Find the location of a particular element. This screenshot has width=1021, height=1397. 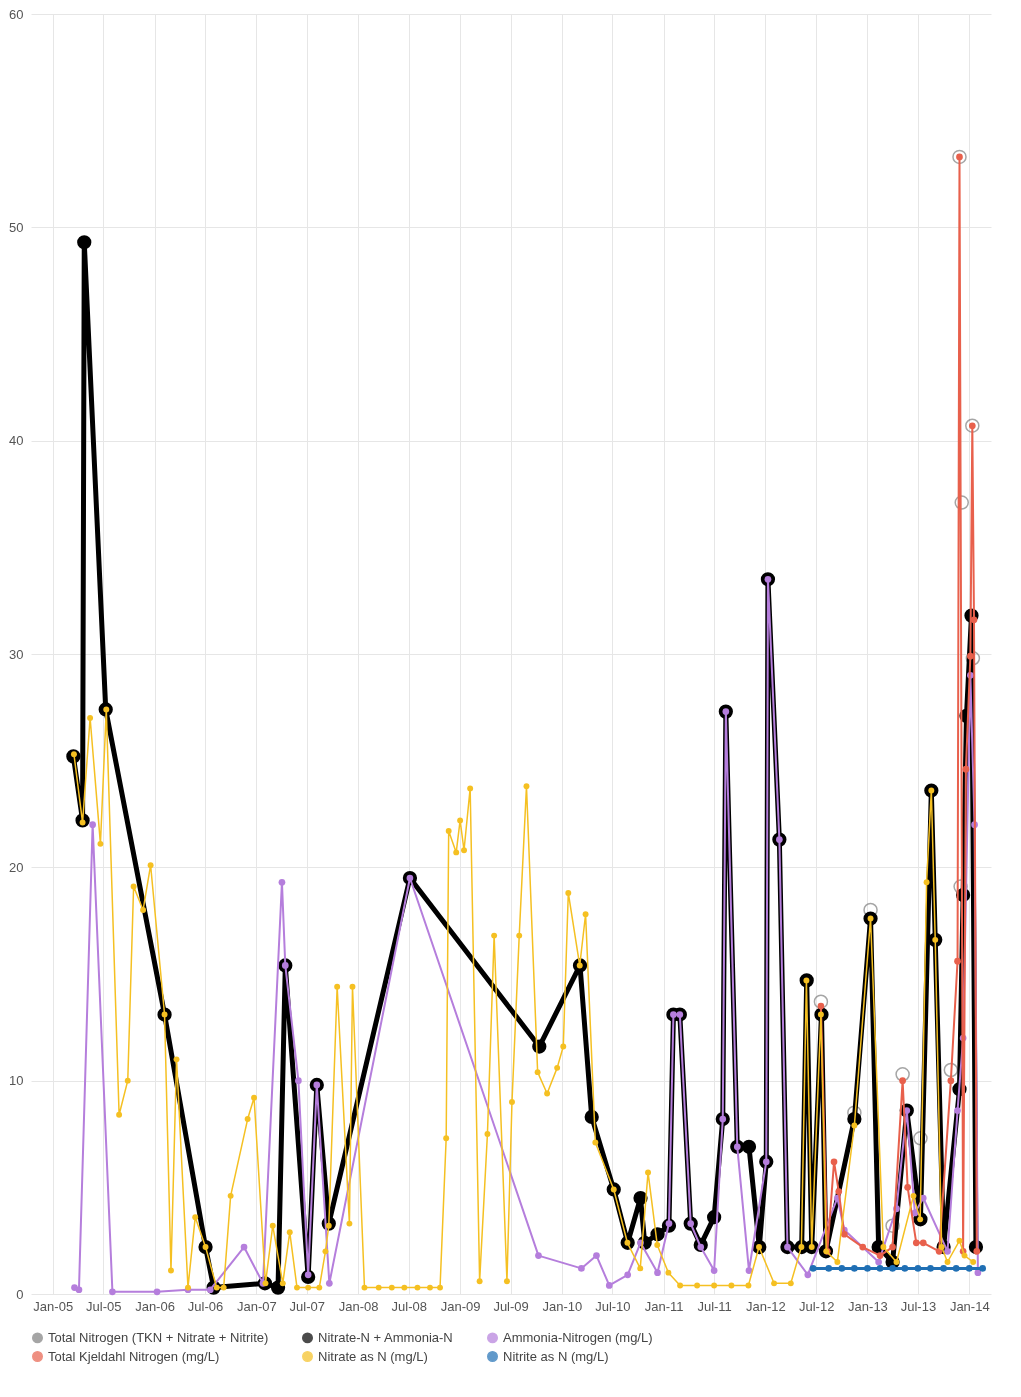

x-tick-label: Jan-09 is located at coordinates (460, 1306).